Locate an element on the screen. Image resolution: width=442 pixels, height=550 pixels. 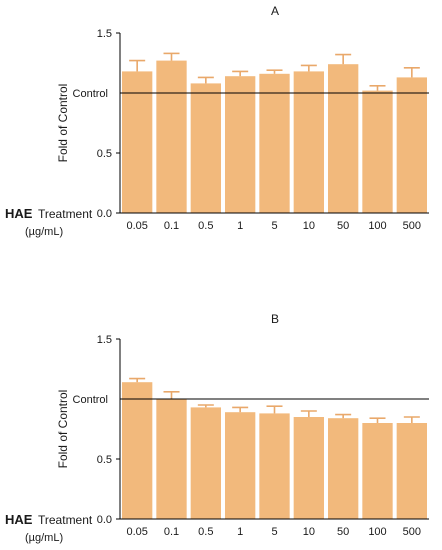
panel-title: B is located at coordinates (275, 319).